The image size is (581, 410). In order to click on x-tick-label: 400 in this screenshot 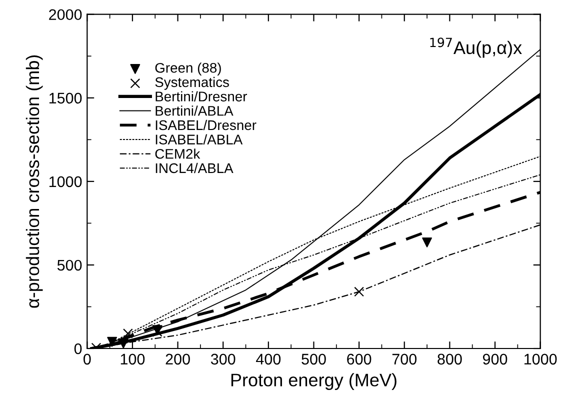, I will do `click(268, 359)`.